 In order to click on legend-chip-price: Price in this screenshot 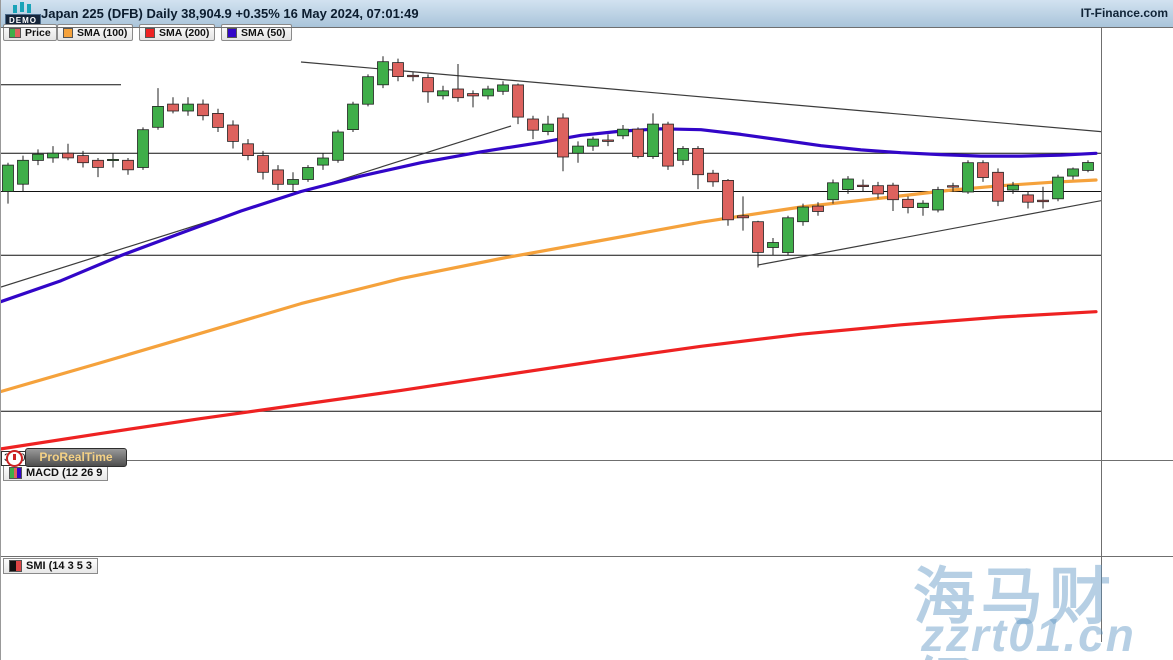, I will do `click(30, 32)`.